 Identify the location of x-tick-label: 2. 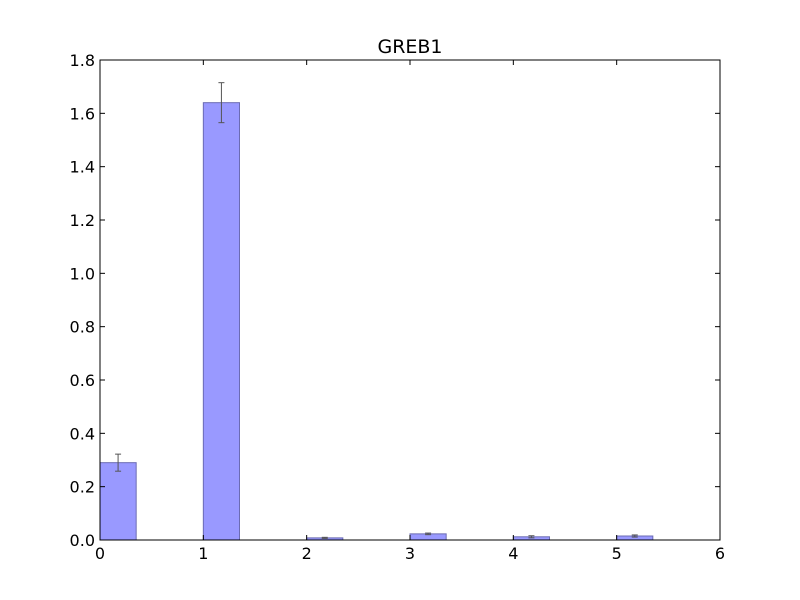
(307, 553).